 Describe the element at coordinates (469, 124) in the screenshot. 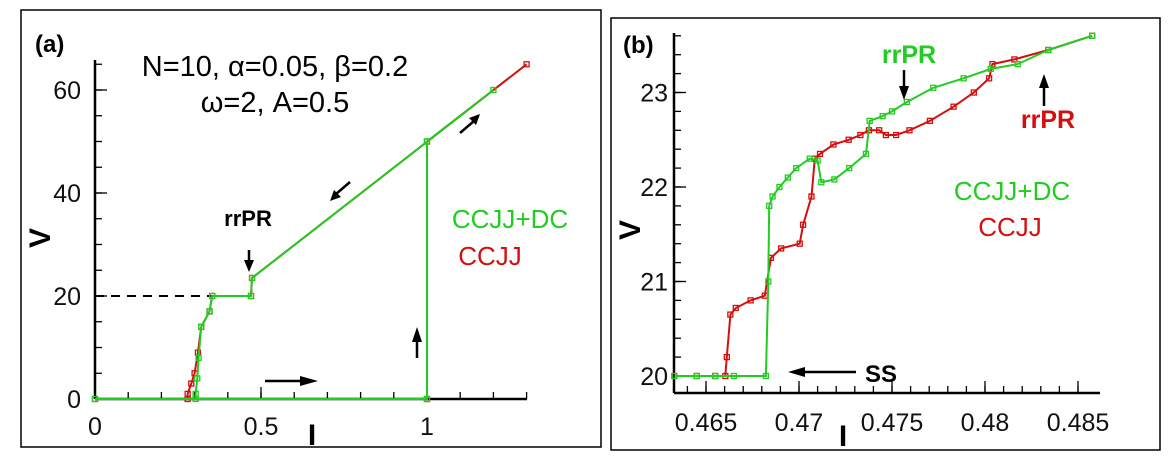

I see `arrow-up-right-icon` at that location.